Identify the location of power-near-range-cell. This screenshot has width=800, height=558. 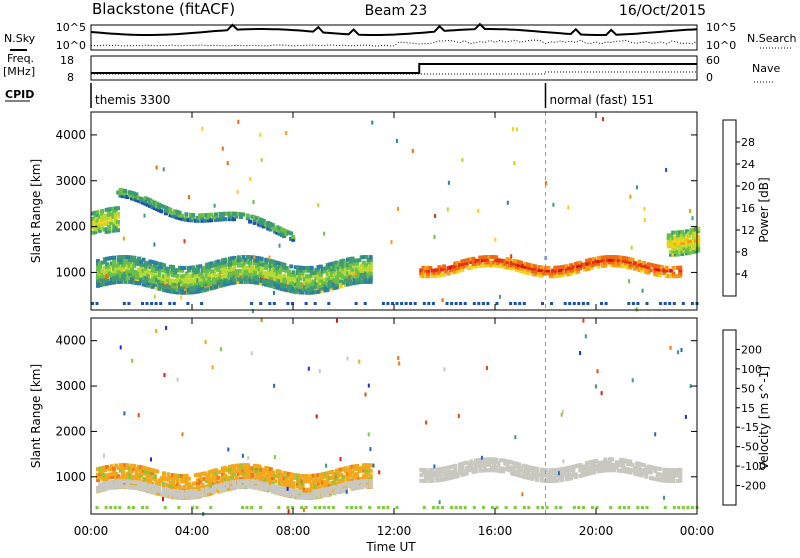
(315, 303).